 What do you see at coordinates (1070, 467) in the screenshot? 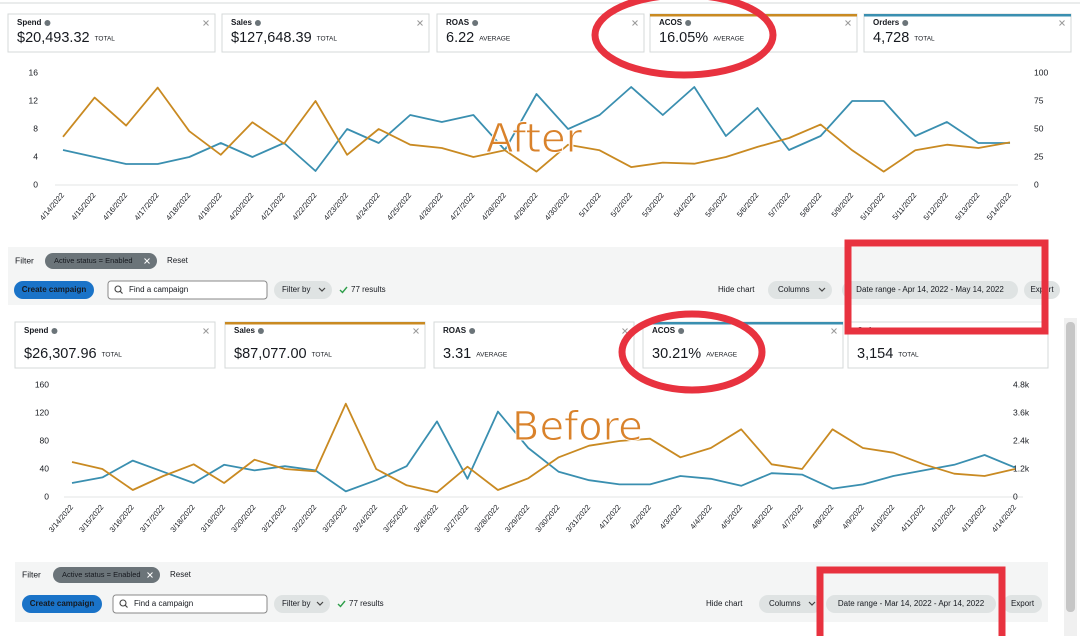
I see `scrollbar-thumb` at bounding box center [1070, 467].